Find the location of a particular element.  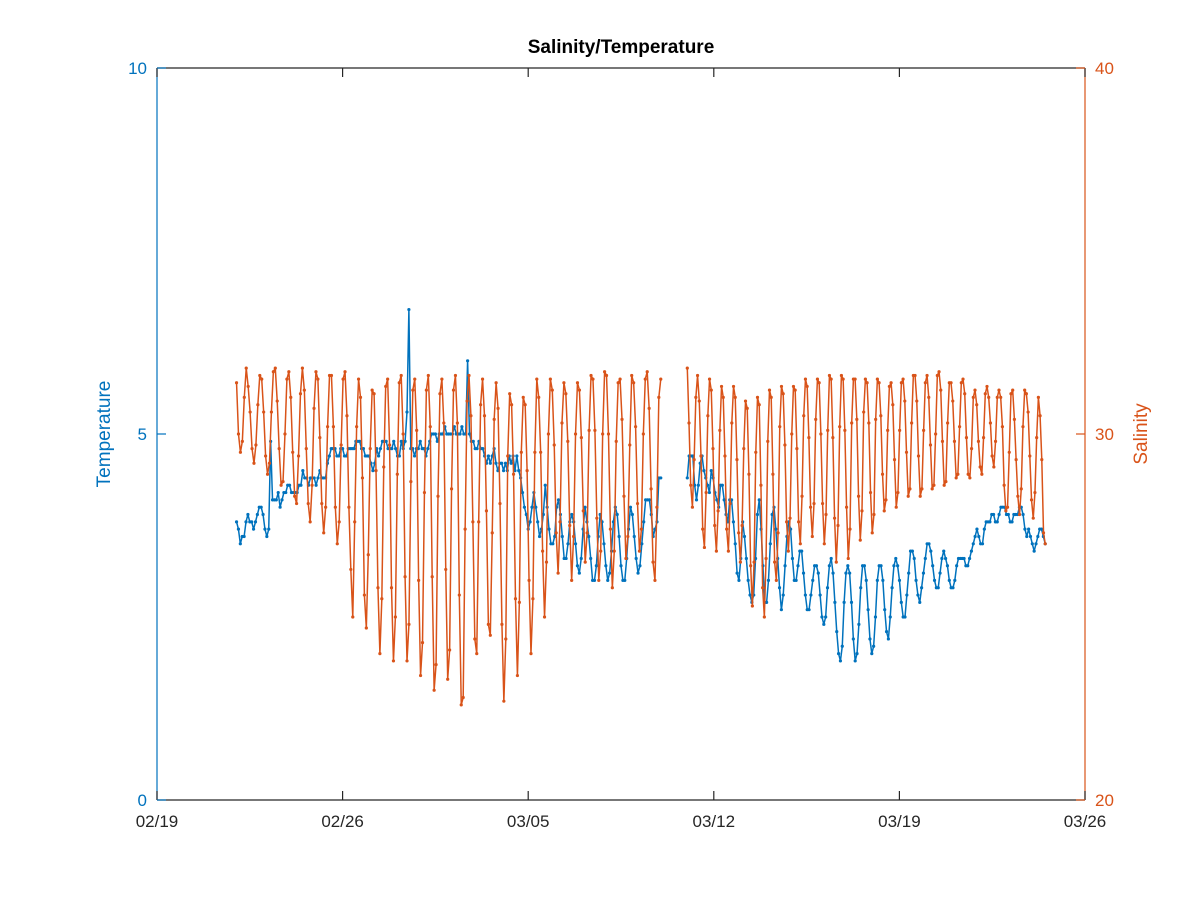

right-tick-label: 20 is located at coordinates (1104, 800).